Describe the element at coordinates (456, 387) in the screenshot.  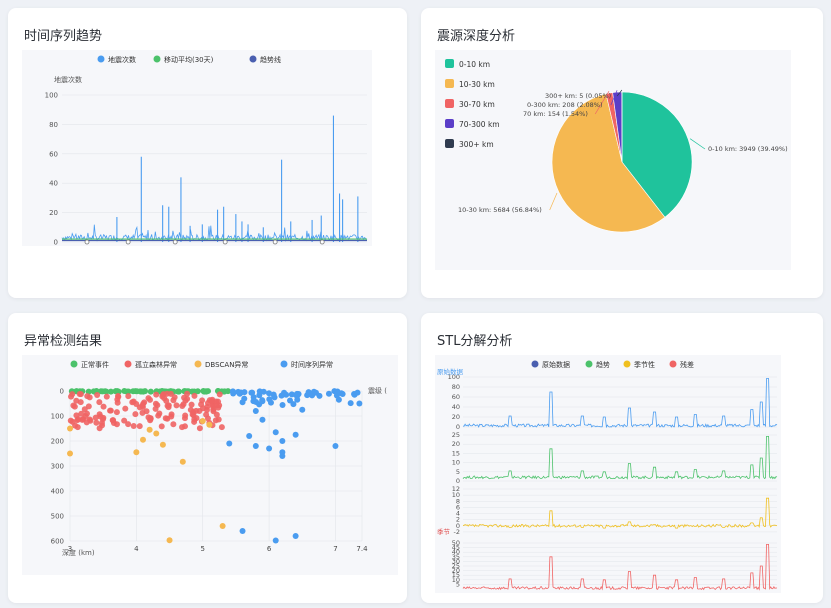
I see `y-tick-label: 80` at that location.